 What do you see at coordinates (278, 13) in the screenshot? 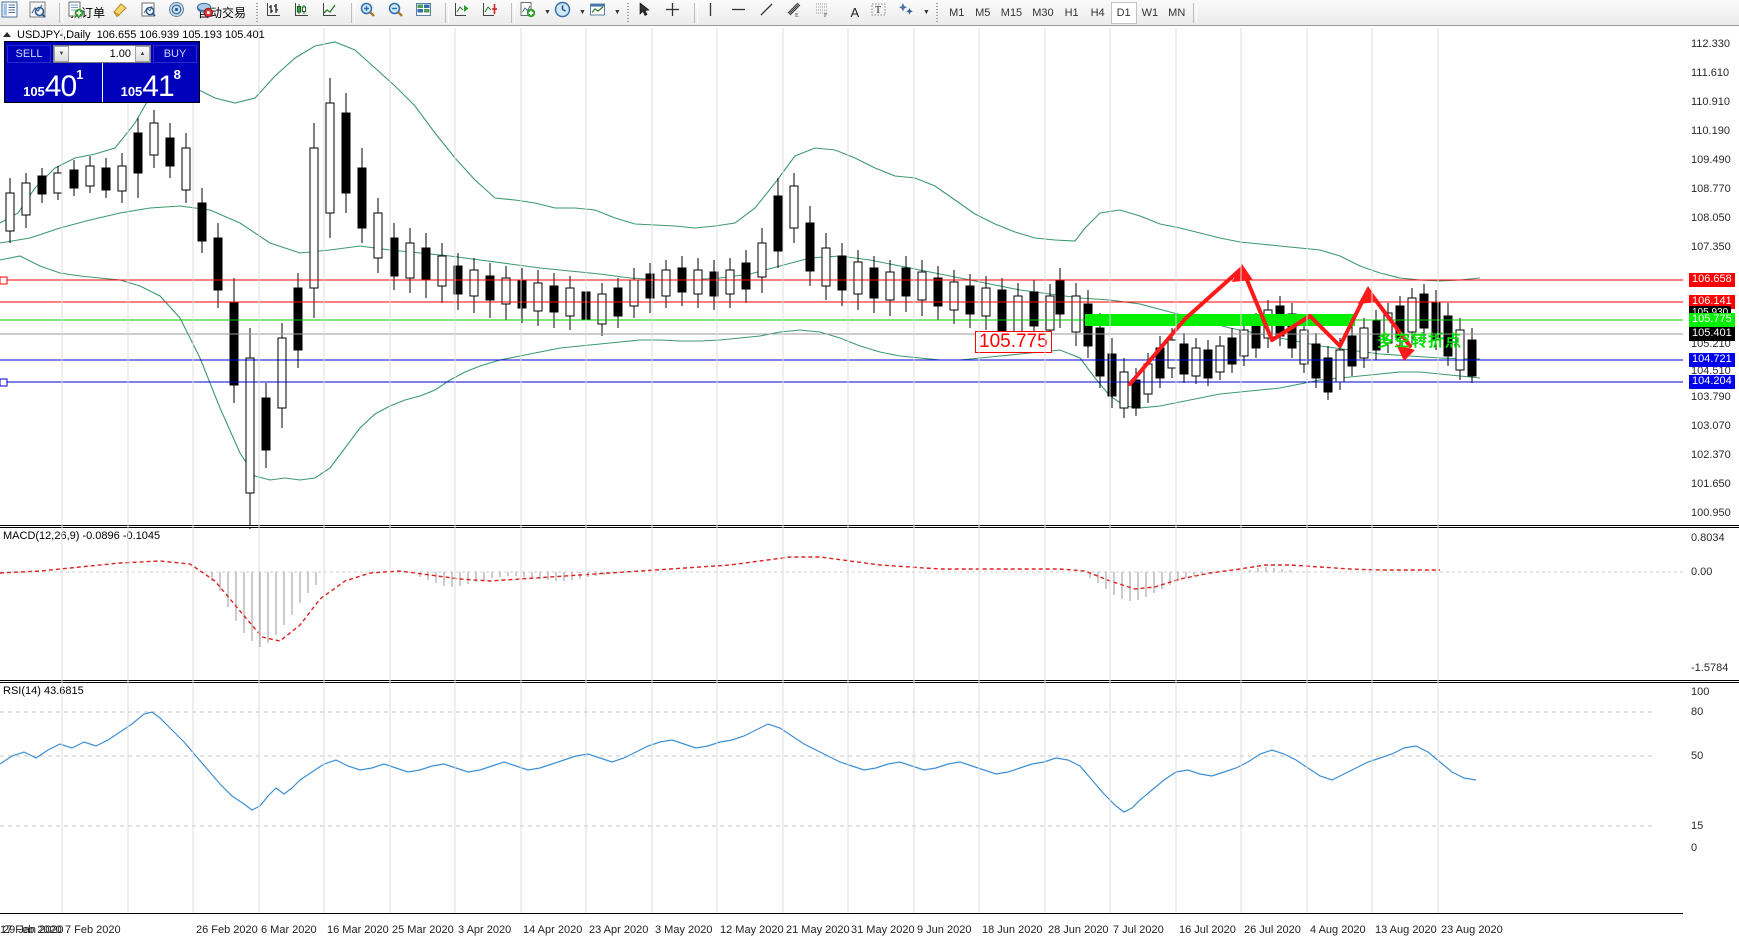
I see `bar-chart-icon` at bounding box center [278, 13].